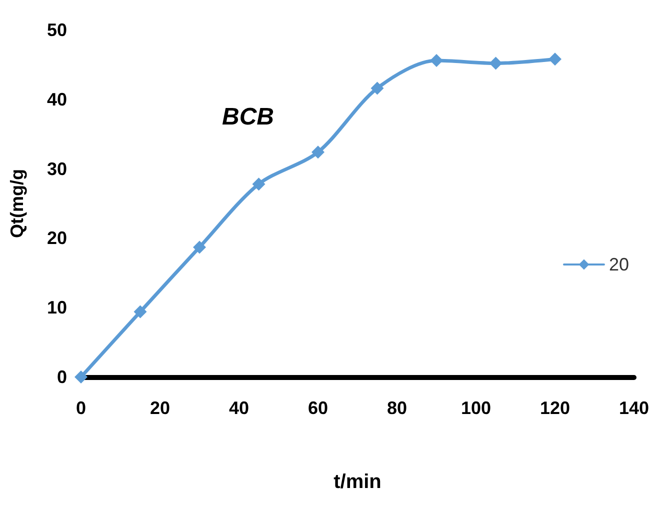 The height and width of the screenshot is (529, 654). Describe the element at coordinates (56, 308) in the screenshot. I see `y-tick-label: 10` at that location.